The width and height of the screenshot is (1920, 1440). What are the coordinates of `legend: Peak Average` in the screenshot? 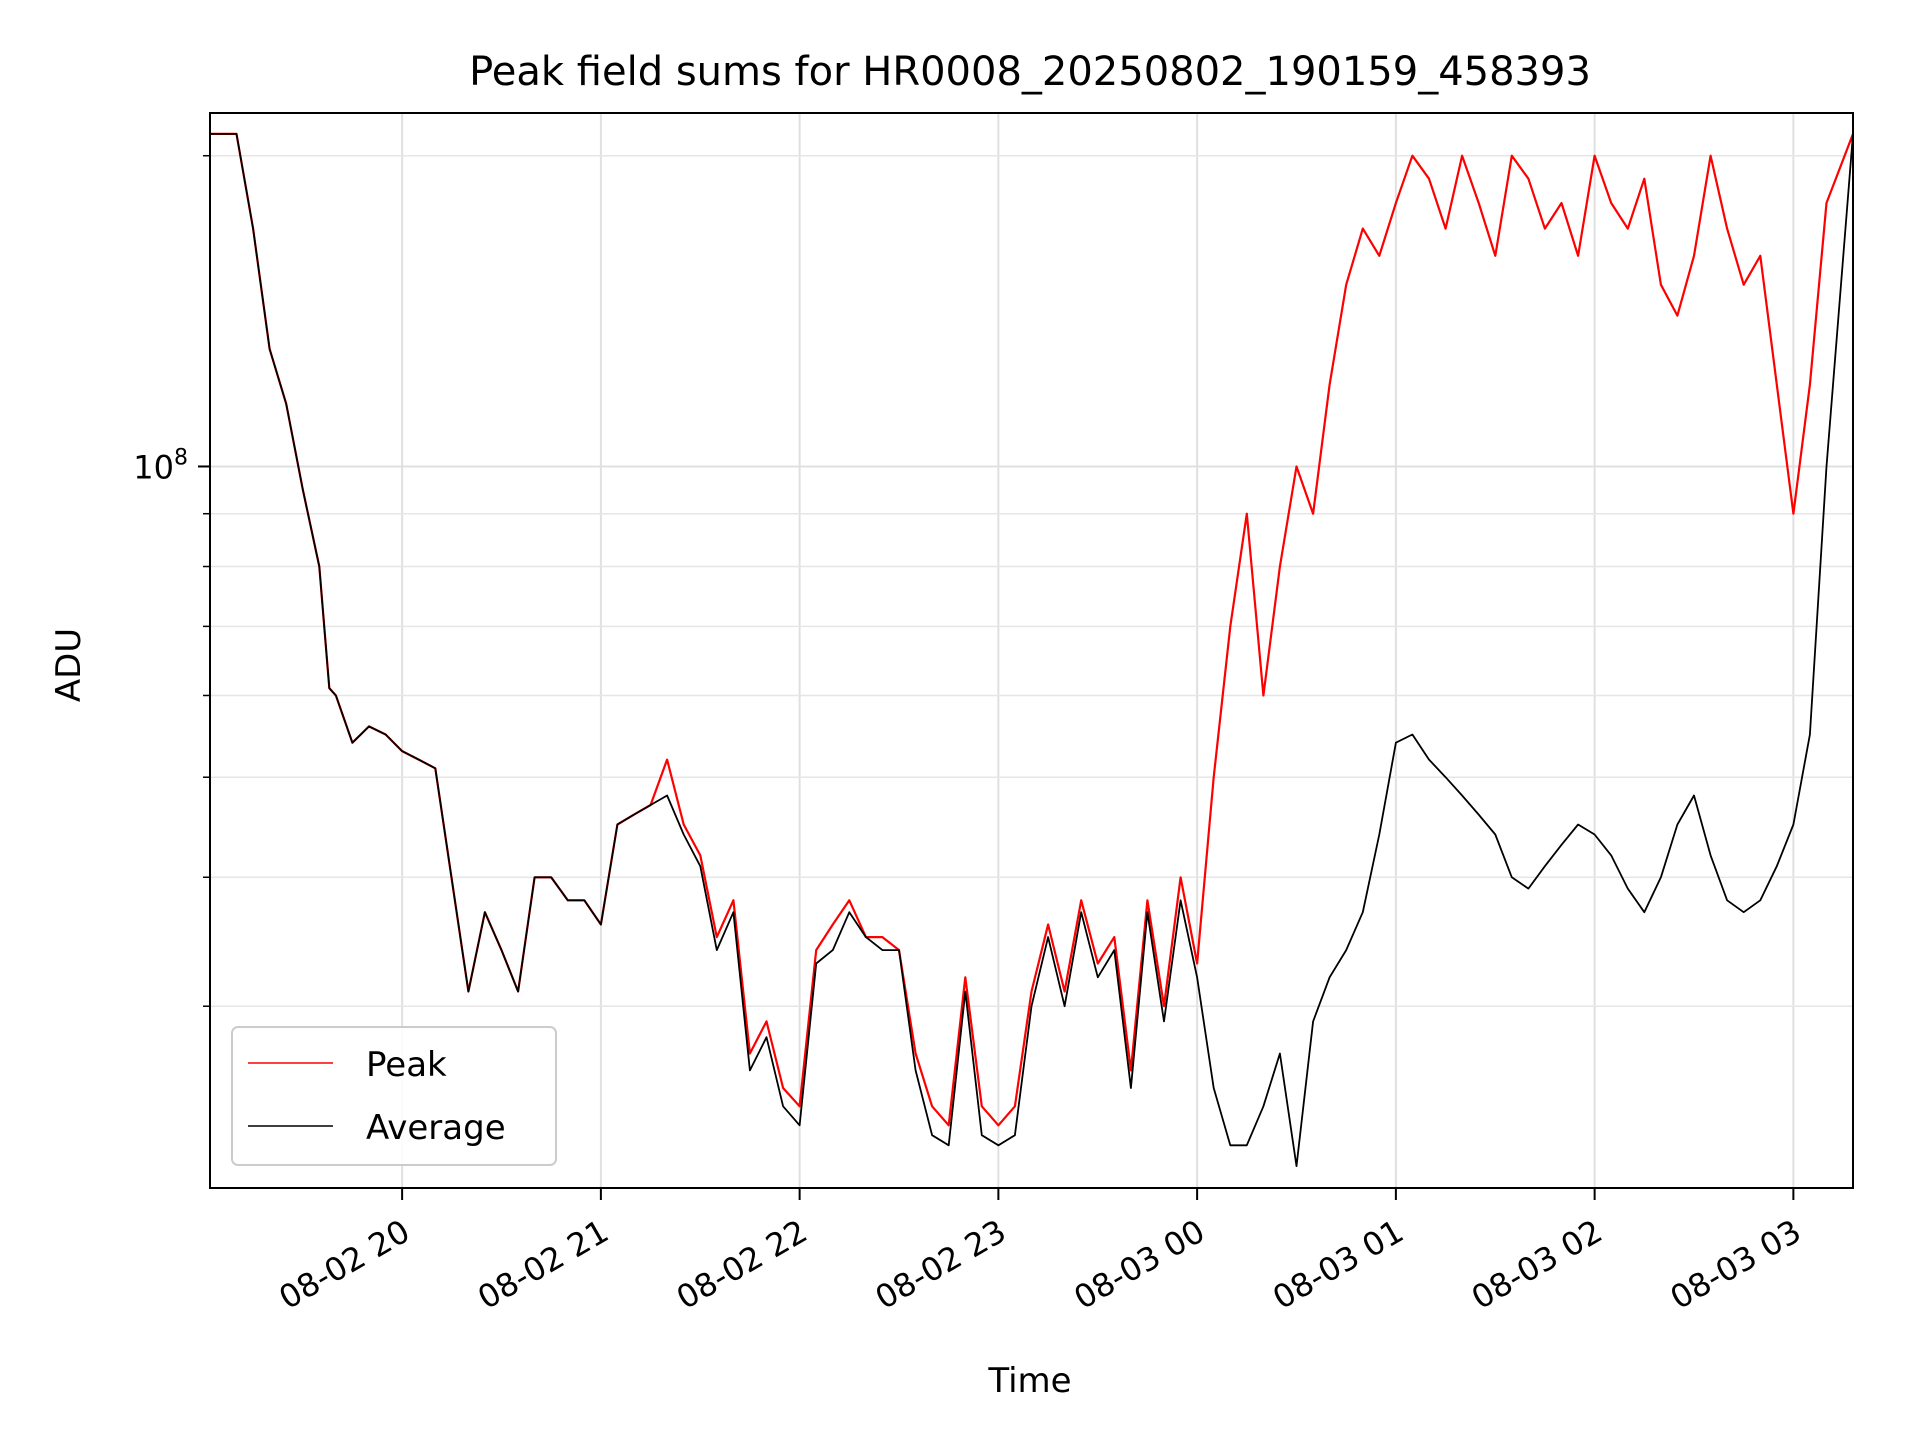 It's located at (394, 1096).